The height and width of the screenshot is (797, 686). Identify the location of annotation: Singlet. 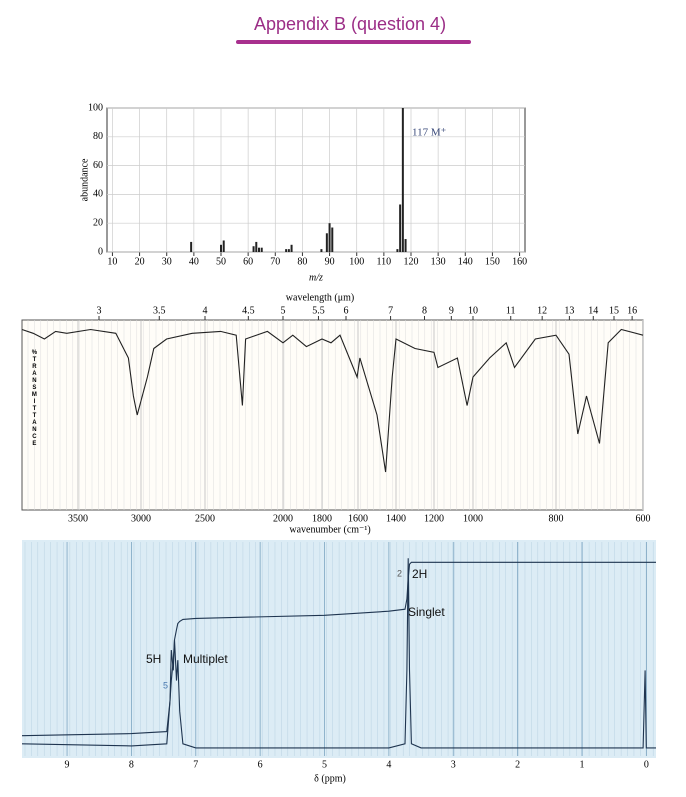
(426, 612).